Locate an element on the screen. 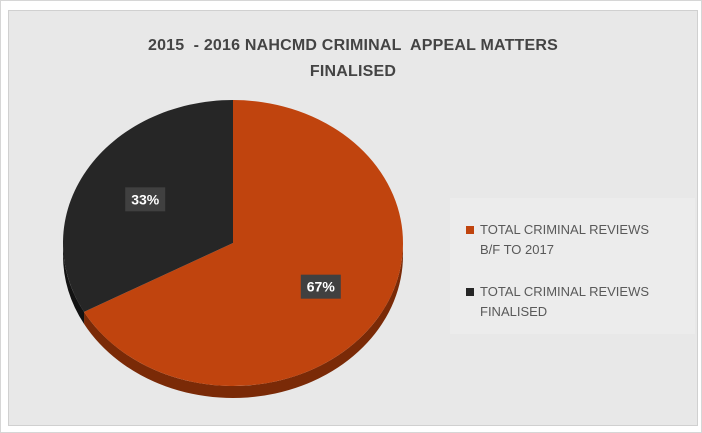 The width and height of the screenshot is (702, 433). legend-label-reviews-finalised: TOTAL CRIMINAL REVIEWS FINALISED is located at coordinates (565, 301).